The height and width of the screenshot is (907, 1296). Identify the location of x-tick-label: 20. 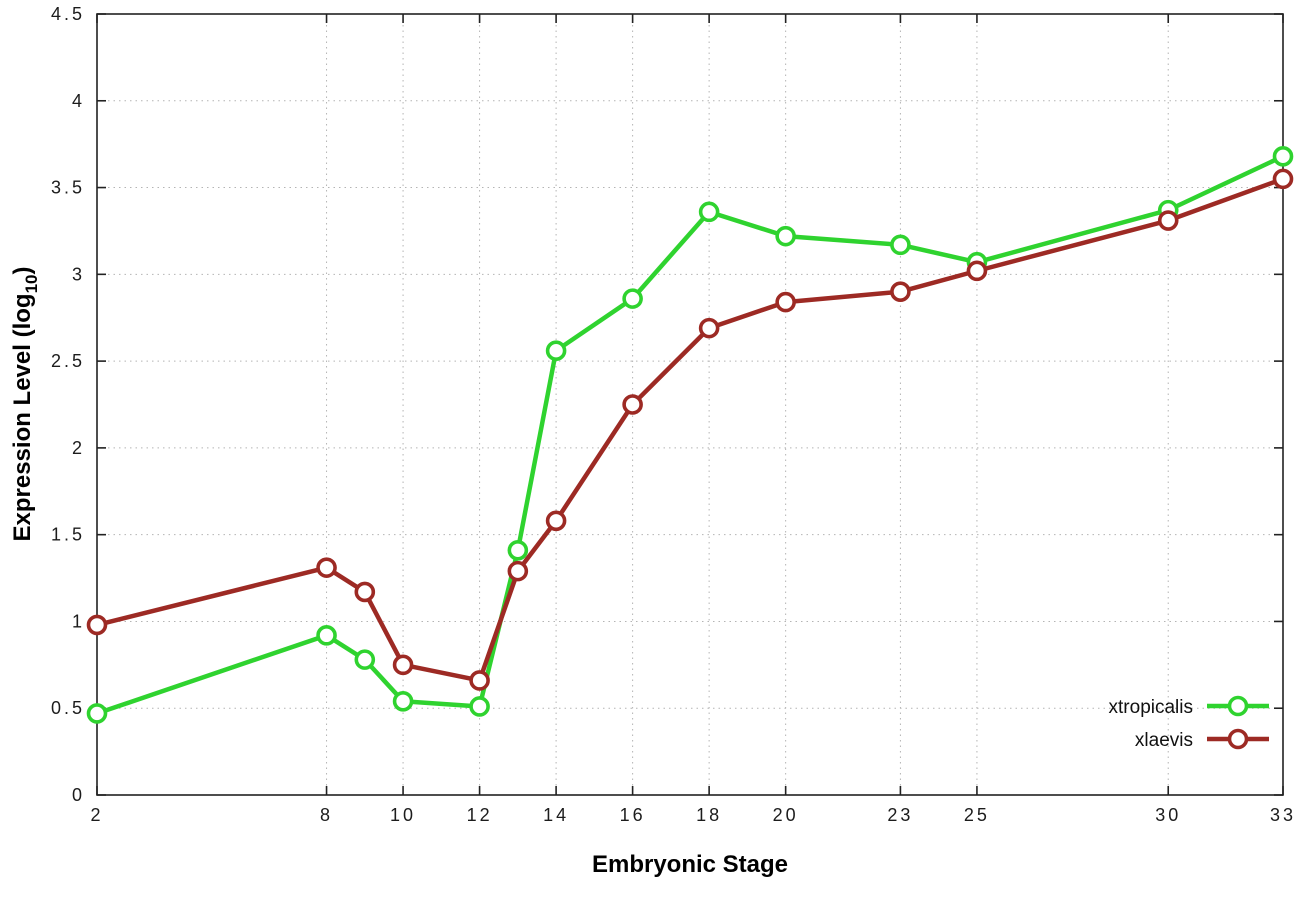
(786, 815).